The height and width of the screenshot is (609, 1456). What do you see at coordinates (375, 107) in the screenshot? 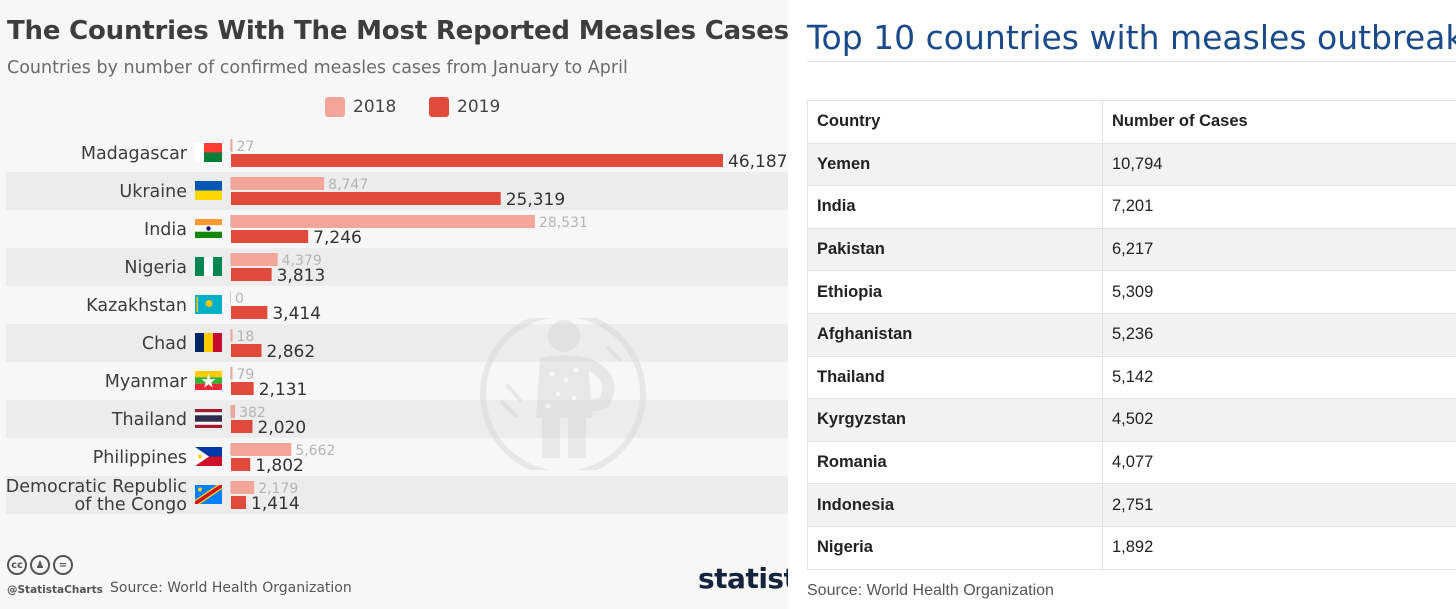
I see `legend-label-2018: 2018` at bounding box center [375, 107].